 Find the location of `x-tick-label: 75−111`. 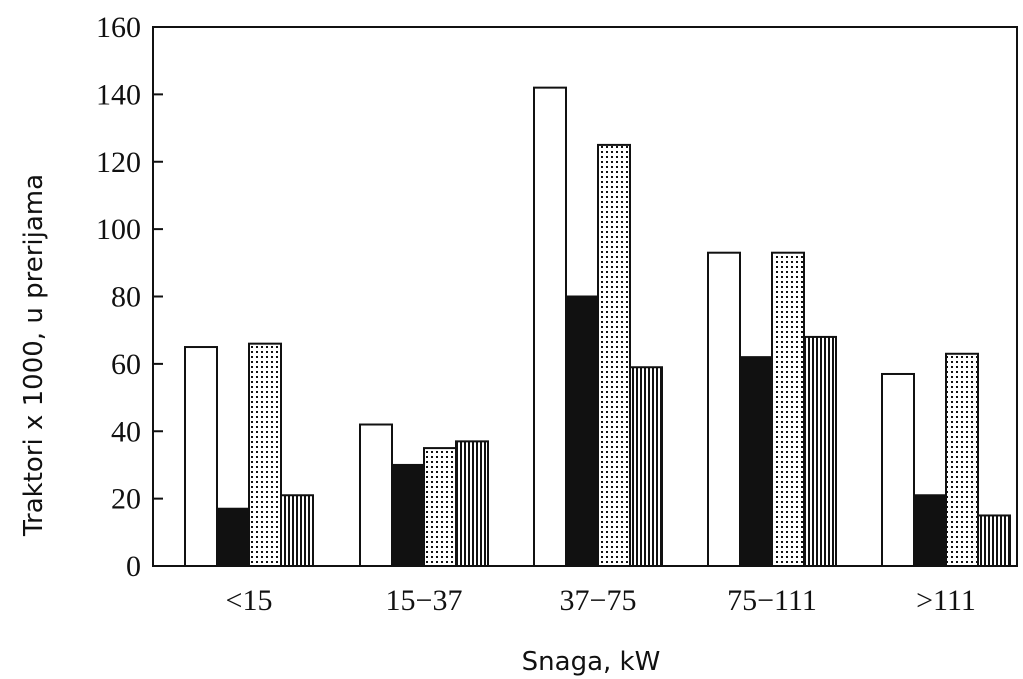

x-tick-label: 75−111 is located at coordinates (772, 600).